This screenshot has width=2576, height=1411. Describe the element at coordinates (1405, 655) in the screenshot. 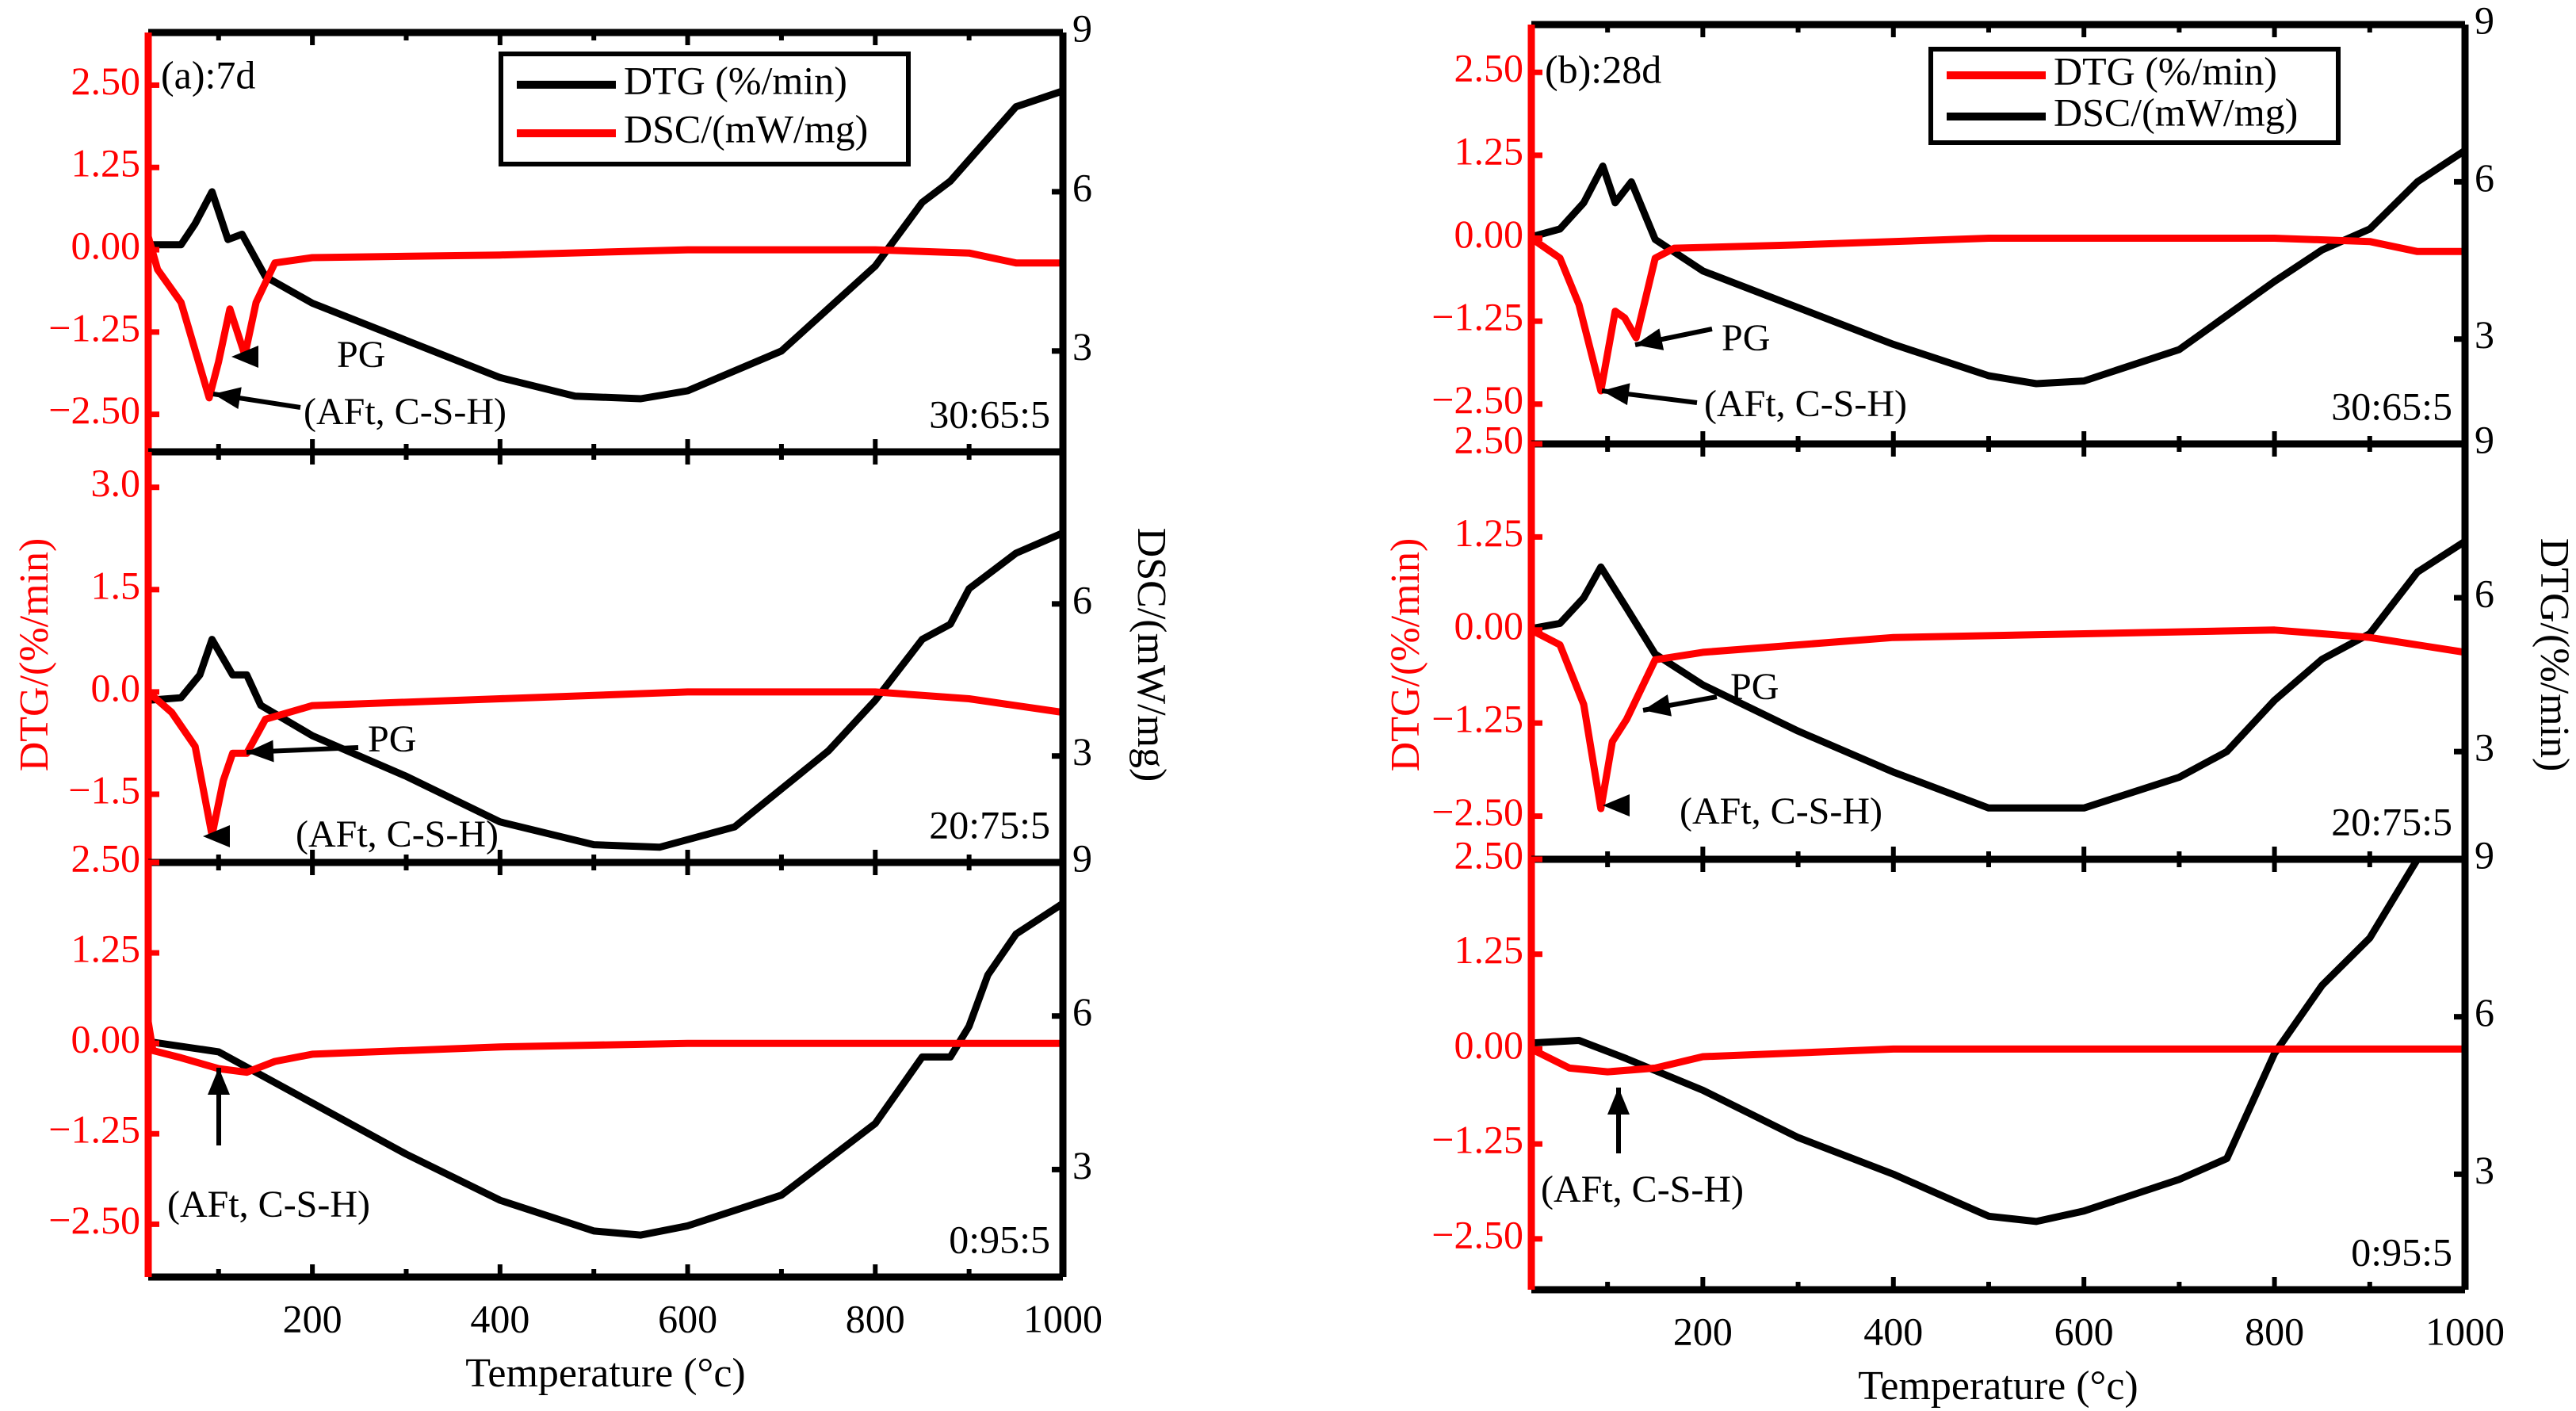

I see `left-axis-title: DTG/(%/min)` at that location.